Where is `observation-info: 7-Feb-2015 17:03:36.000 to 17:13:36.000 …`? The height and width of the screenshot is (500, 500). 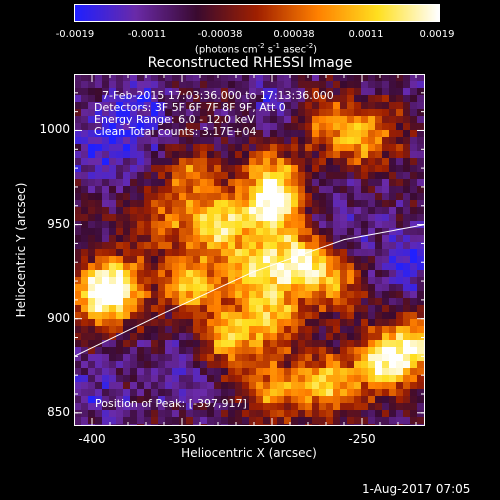 observation-info: 7-Feb-2015 17:03:36.000 to 17:13:36.000 … is located at coordinates (214, 114).